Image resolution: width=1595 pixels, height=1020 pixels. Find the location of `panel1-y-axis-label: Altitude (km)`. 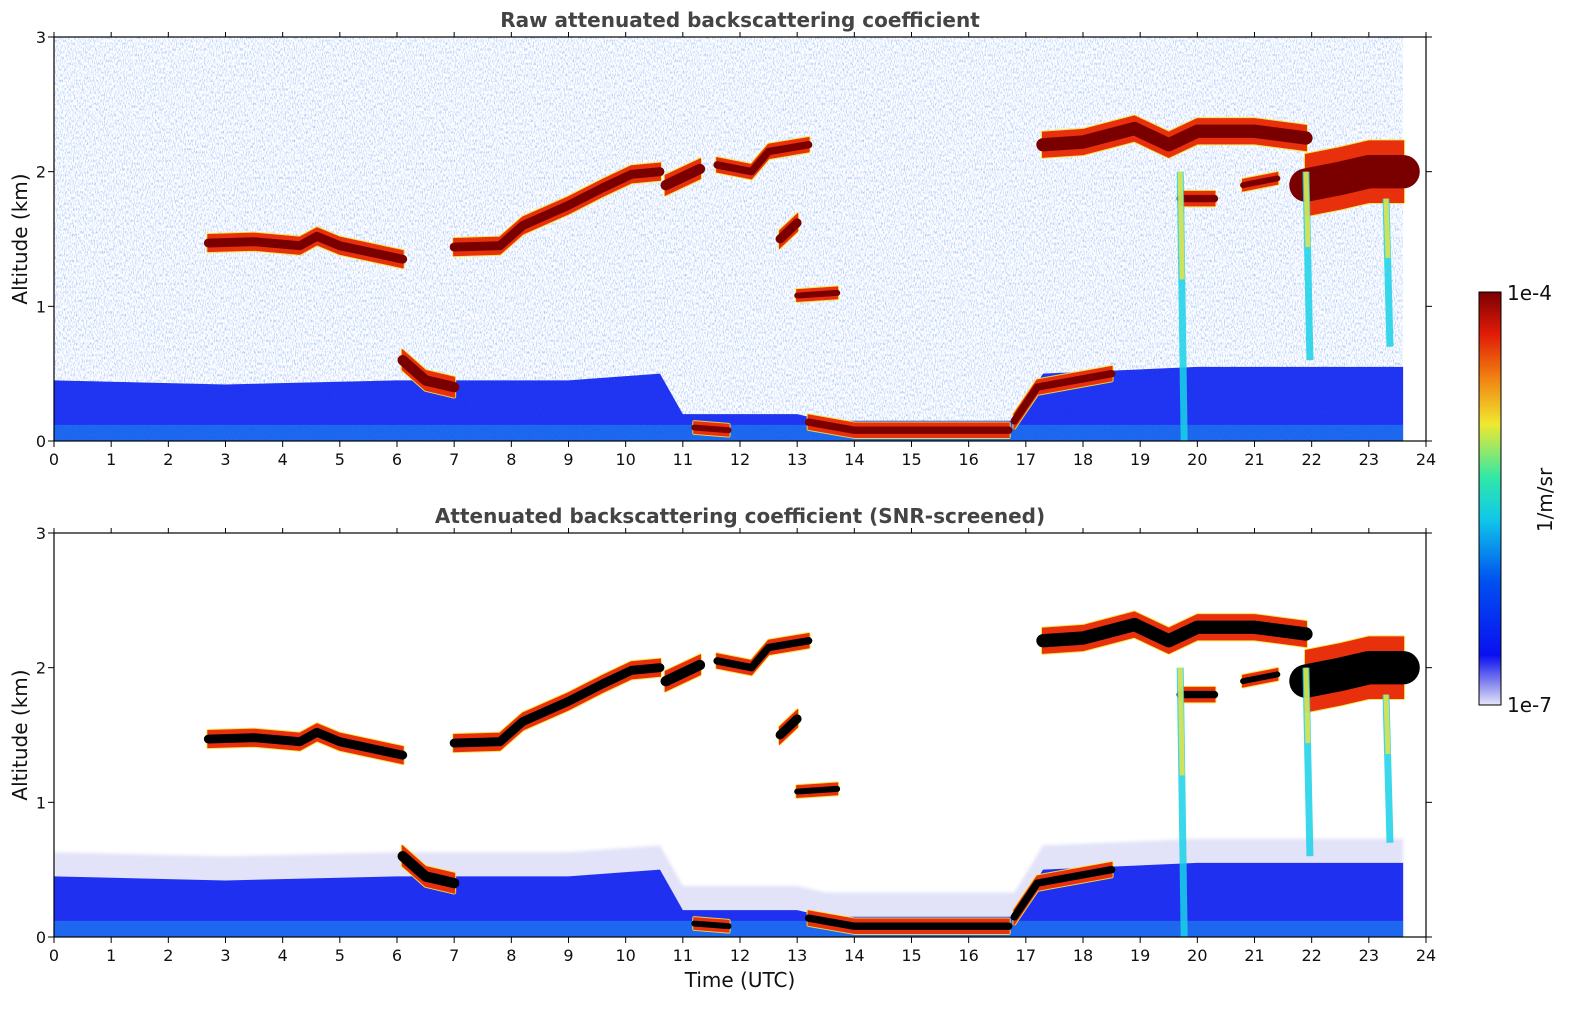

panel1-y-axis-label: Altitude (km) is located at coordinates (20, 238).